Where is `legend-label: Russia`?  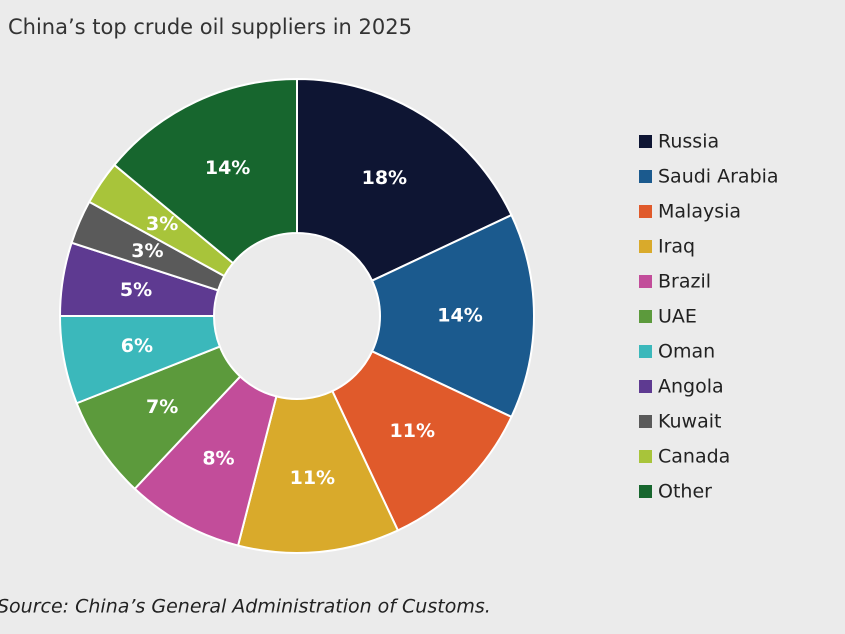 legend-label: Russia is located at coordinates (688, 142).